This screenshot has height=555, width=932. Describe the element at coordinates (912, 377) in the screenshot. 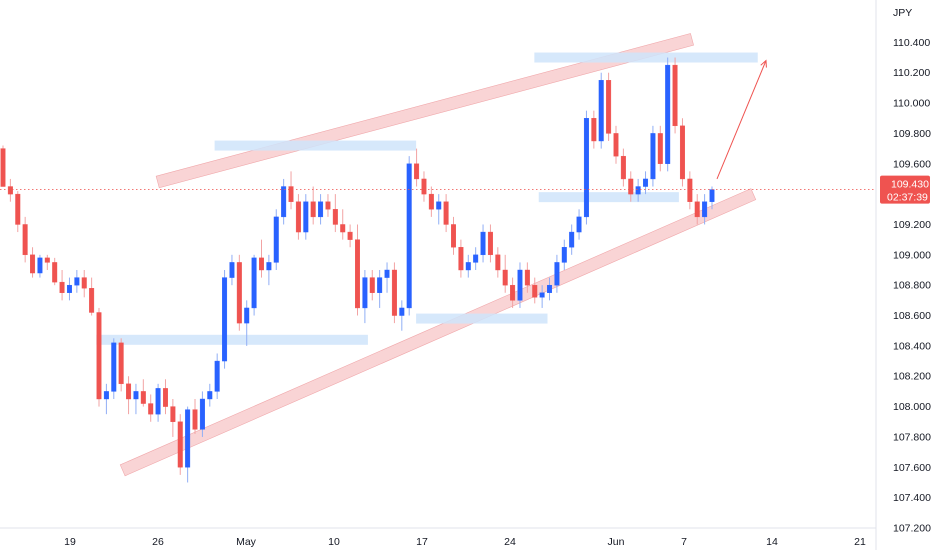

I see `y-tick-label: 108.200` at that location.